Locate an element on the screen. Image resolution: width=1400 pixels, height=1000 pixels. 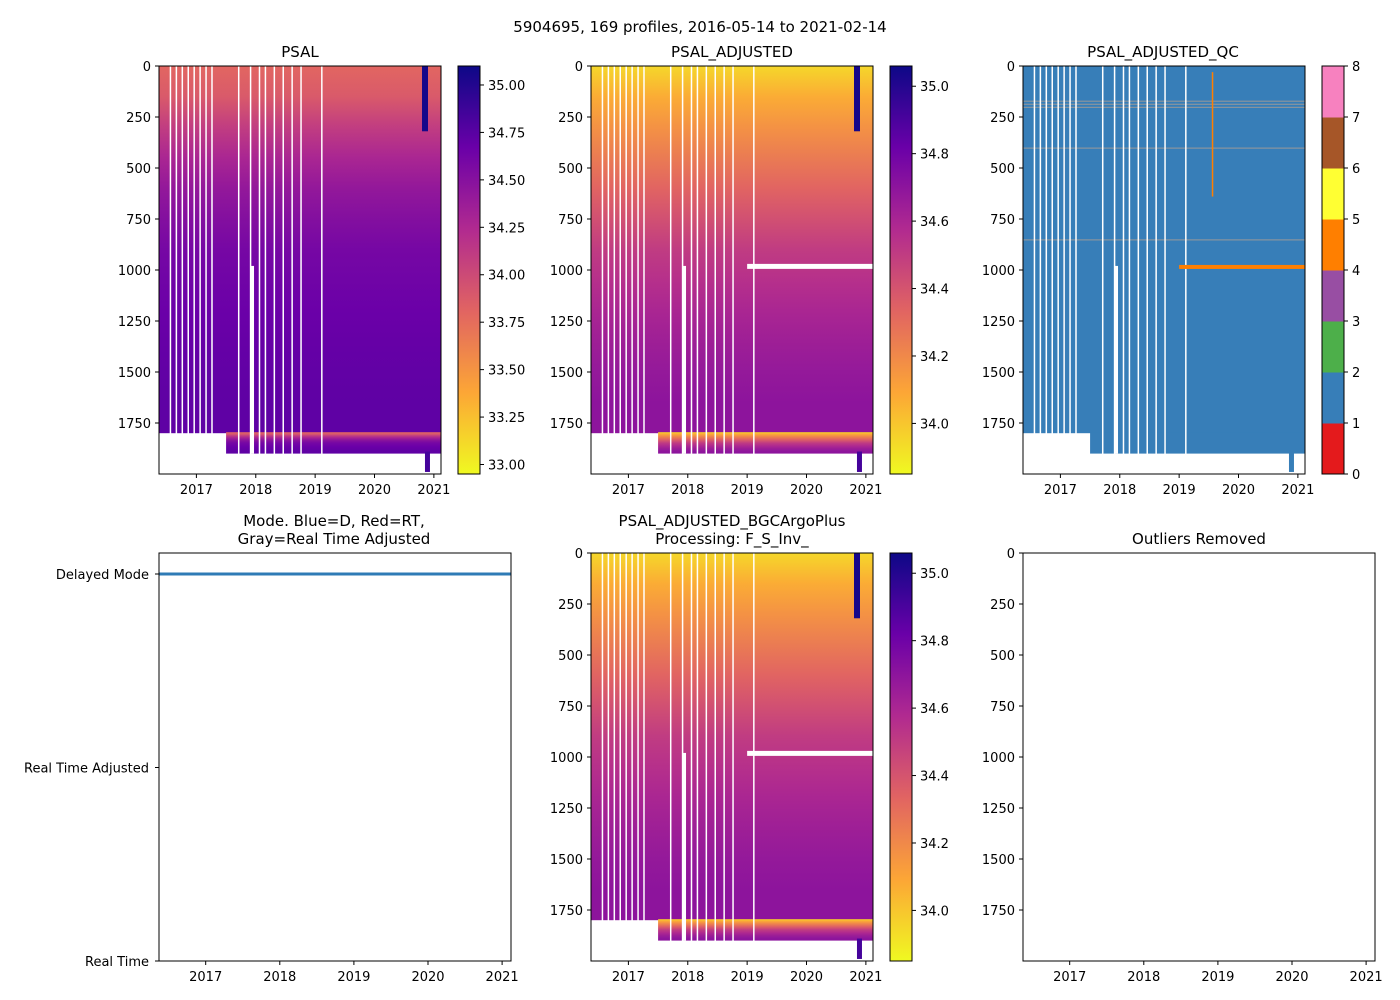
psal-ytick-label: 1500 is located at coordinates (134, 373).